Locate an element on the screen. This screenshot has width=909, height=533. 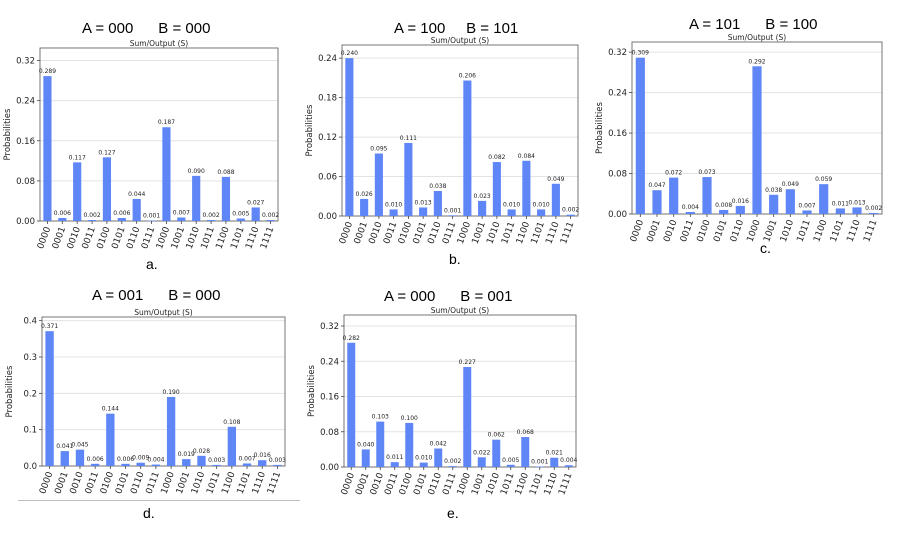
bar-value-label: 0.111 is located at coordinates (408, 138).